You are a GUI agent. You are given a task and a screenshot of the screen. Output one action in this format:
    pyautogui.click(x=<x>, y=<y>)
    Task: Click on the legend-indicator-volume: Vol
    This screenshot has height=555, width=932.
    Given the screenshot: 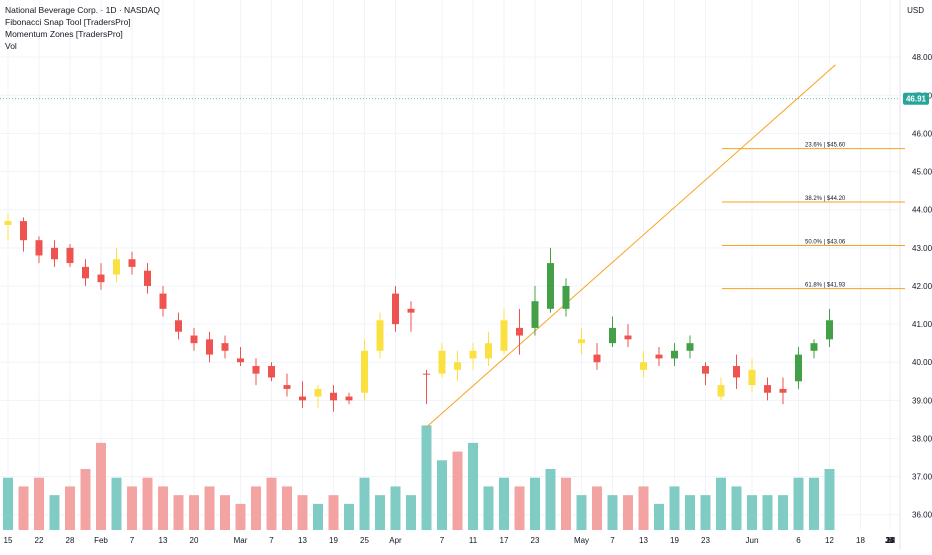 What is the action you would take?
    pyautogui.click(x=11, y=46)
    